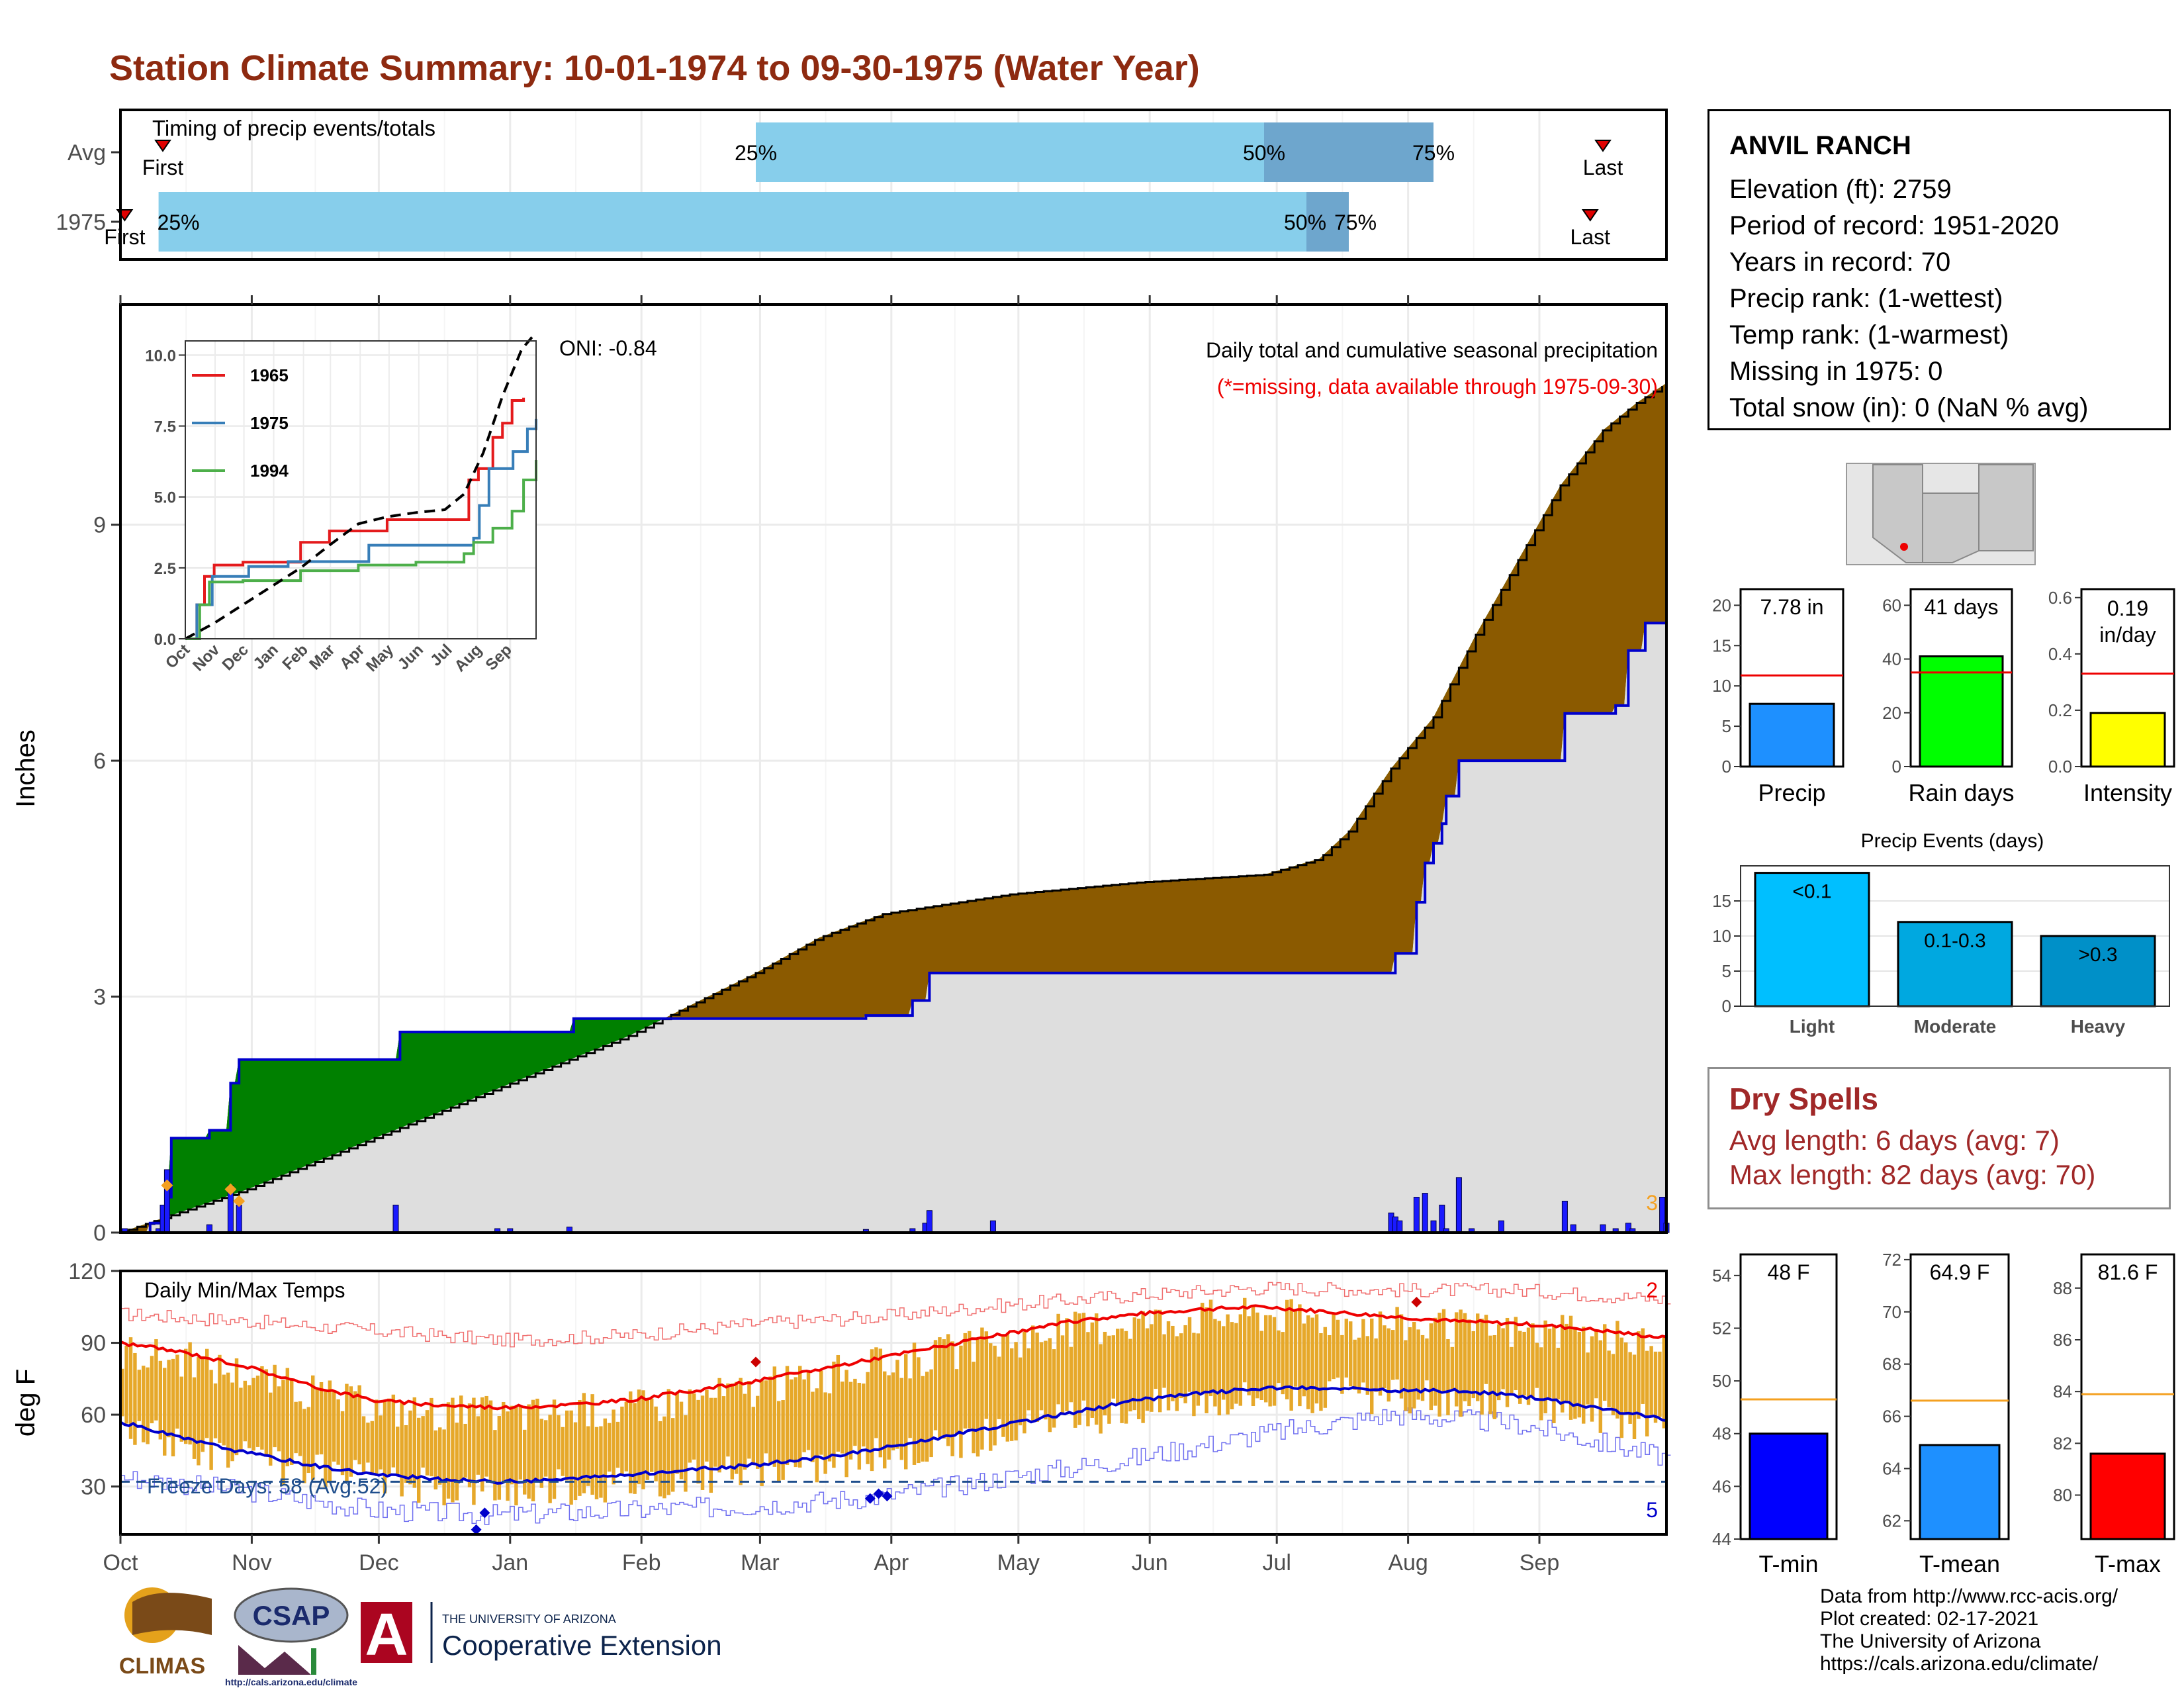 The image size is (2184, 1688). What do you see at coordinates (1897, 766) in the screenshot?
I see `summary-ytick-label: 0` at bounding box center [1897, 766].